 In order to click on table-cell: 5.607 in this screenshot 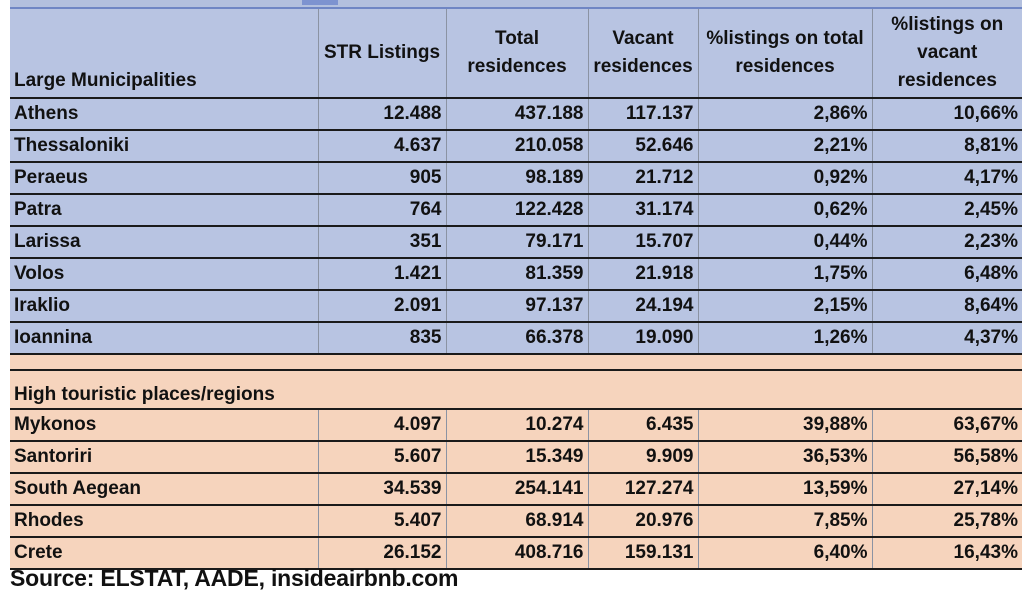, I will do `click(382, 457)`.